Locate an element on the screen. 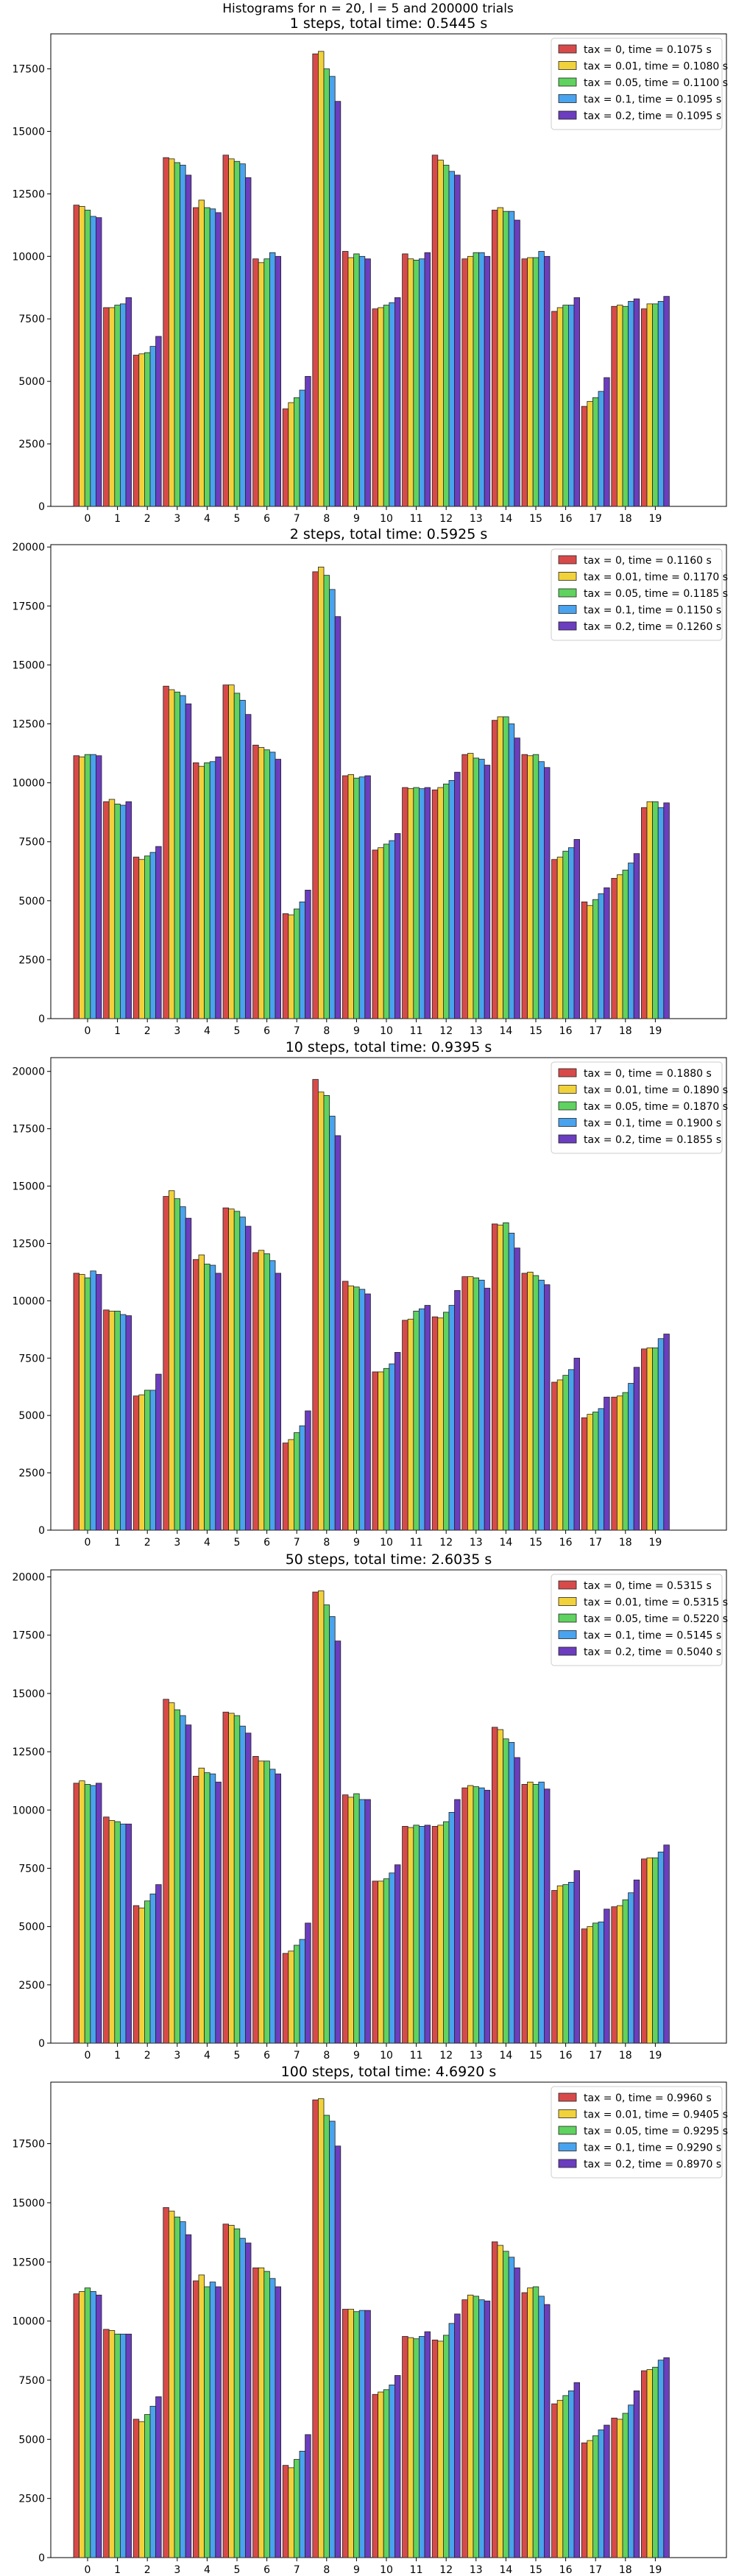 This screenshot has height=2576, width=736. x-tick-label: 11 is located at coordinates (416, 2570).